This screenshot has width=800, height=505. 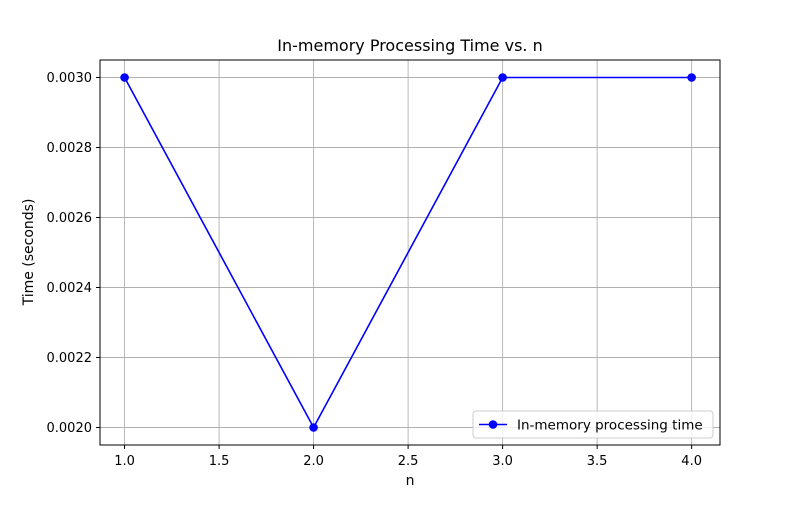 I want to click on y-axis-ticks: 0.0020 0.0022 0.0024 0.0026 0.0028 0.0030, so click(x=73, y=253).